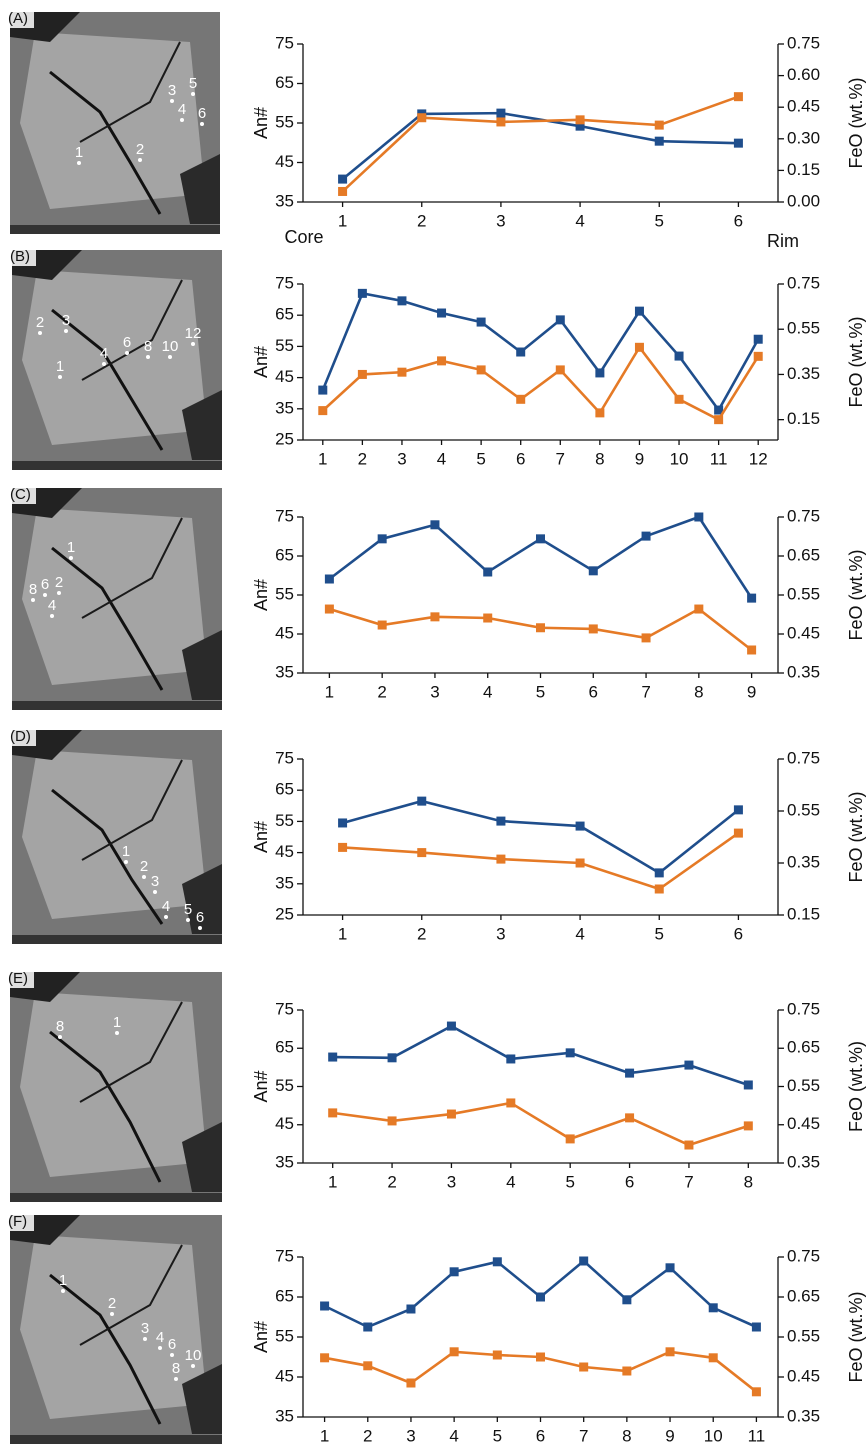 The image size is (868, 1449). What do you see at coordinates (18, 978) in the screenshot?
I see `panel-label: (E)` at bounding box center [18, 978].